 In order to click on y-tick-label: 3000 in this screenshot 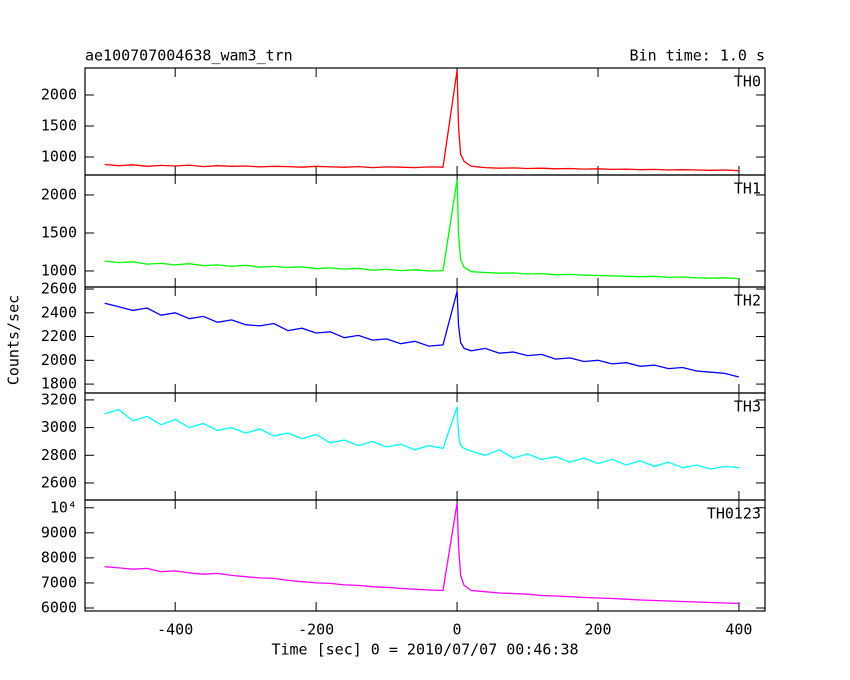, I will do `click(59, 427)`.